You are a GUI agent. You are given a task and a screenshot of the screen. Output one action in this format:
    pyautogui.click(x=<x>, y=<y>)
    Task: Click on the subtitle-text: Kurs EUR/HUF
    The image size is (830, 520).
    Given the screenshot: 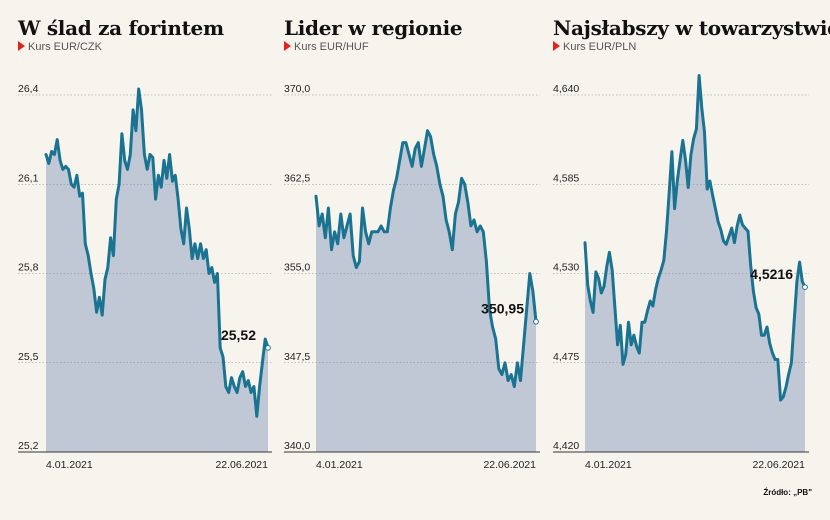 What is the action you would take?
    pyautogui.click(x=331, y=47)
    